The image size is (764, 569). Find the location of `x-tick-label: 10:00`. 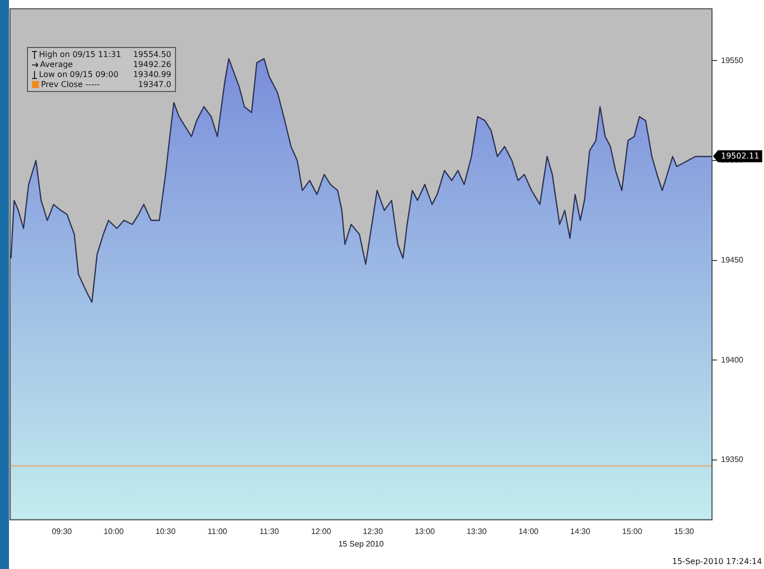

x-tick-label: 10:00 is located at coordinates (114, 531).